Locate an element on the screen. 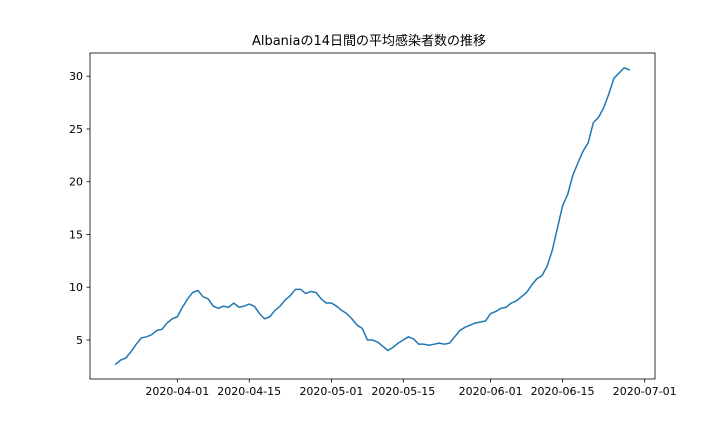 This screenshot has height=432, width=720. x-tick-label: 2020-04-15 is located at coordinates (249, 391).